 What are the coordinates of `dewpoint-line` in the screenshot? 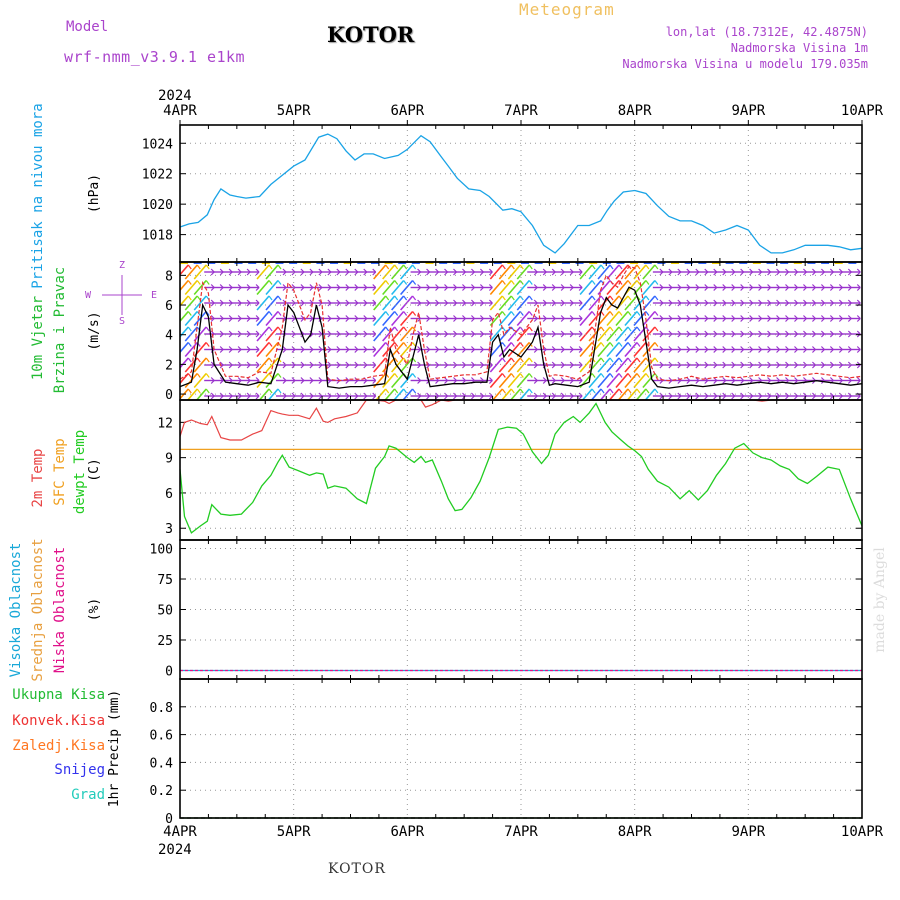 It's located at (521, 468).